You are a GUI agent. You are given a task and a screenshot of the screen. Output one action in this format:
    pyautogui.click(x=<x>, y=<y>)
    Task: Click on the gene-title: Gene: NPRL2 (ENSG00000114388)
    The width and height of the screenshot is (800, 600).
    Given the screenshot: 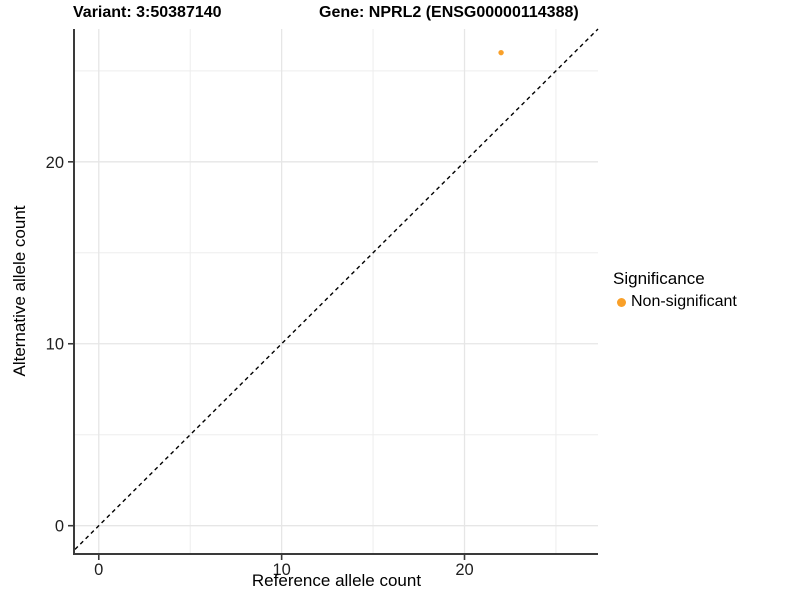 What is the action you would take?
    pyautogui.click(x=449, y=12)
    